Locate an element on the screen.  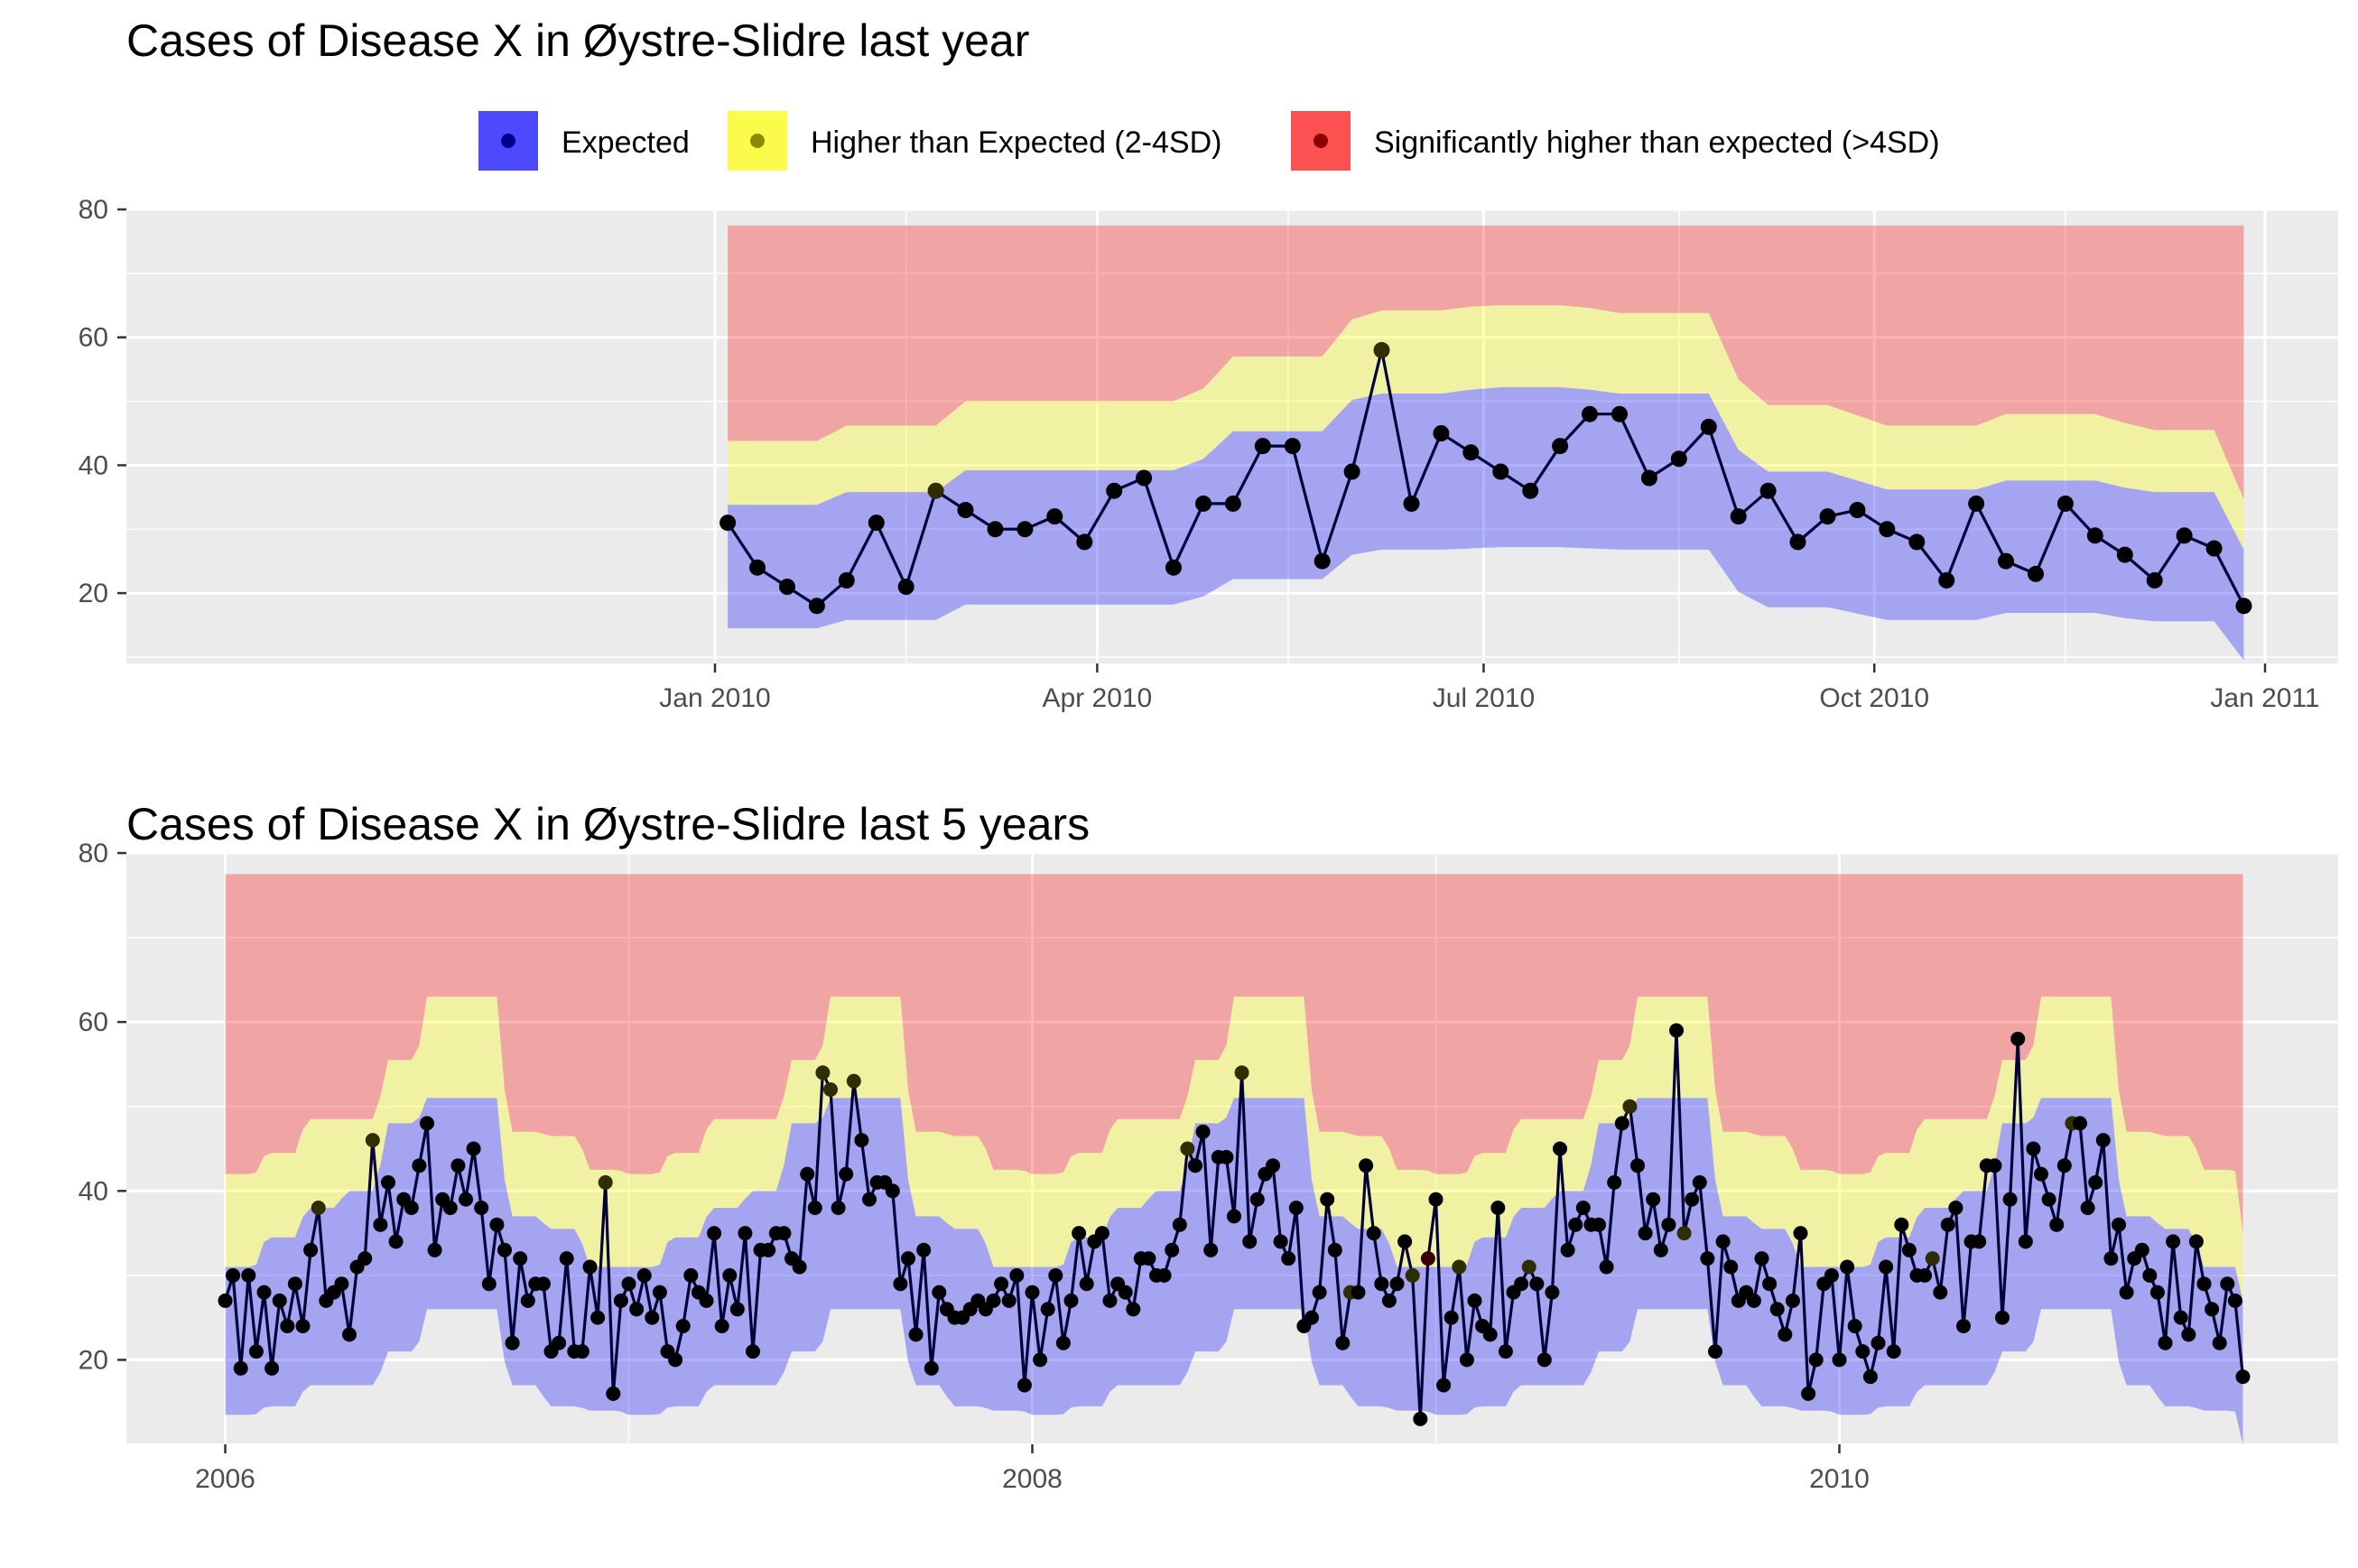
legend-item-expected: Expected is located at coordinates (584, 141).